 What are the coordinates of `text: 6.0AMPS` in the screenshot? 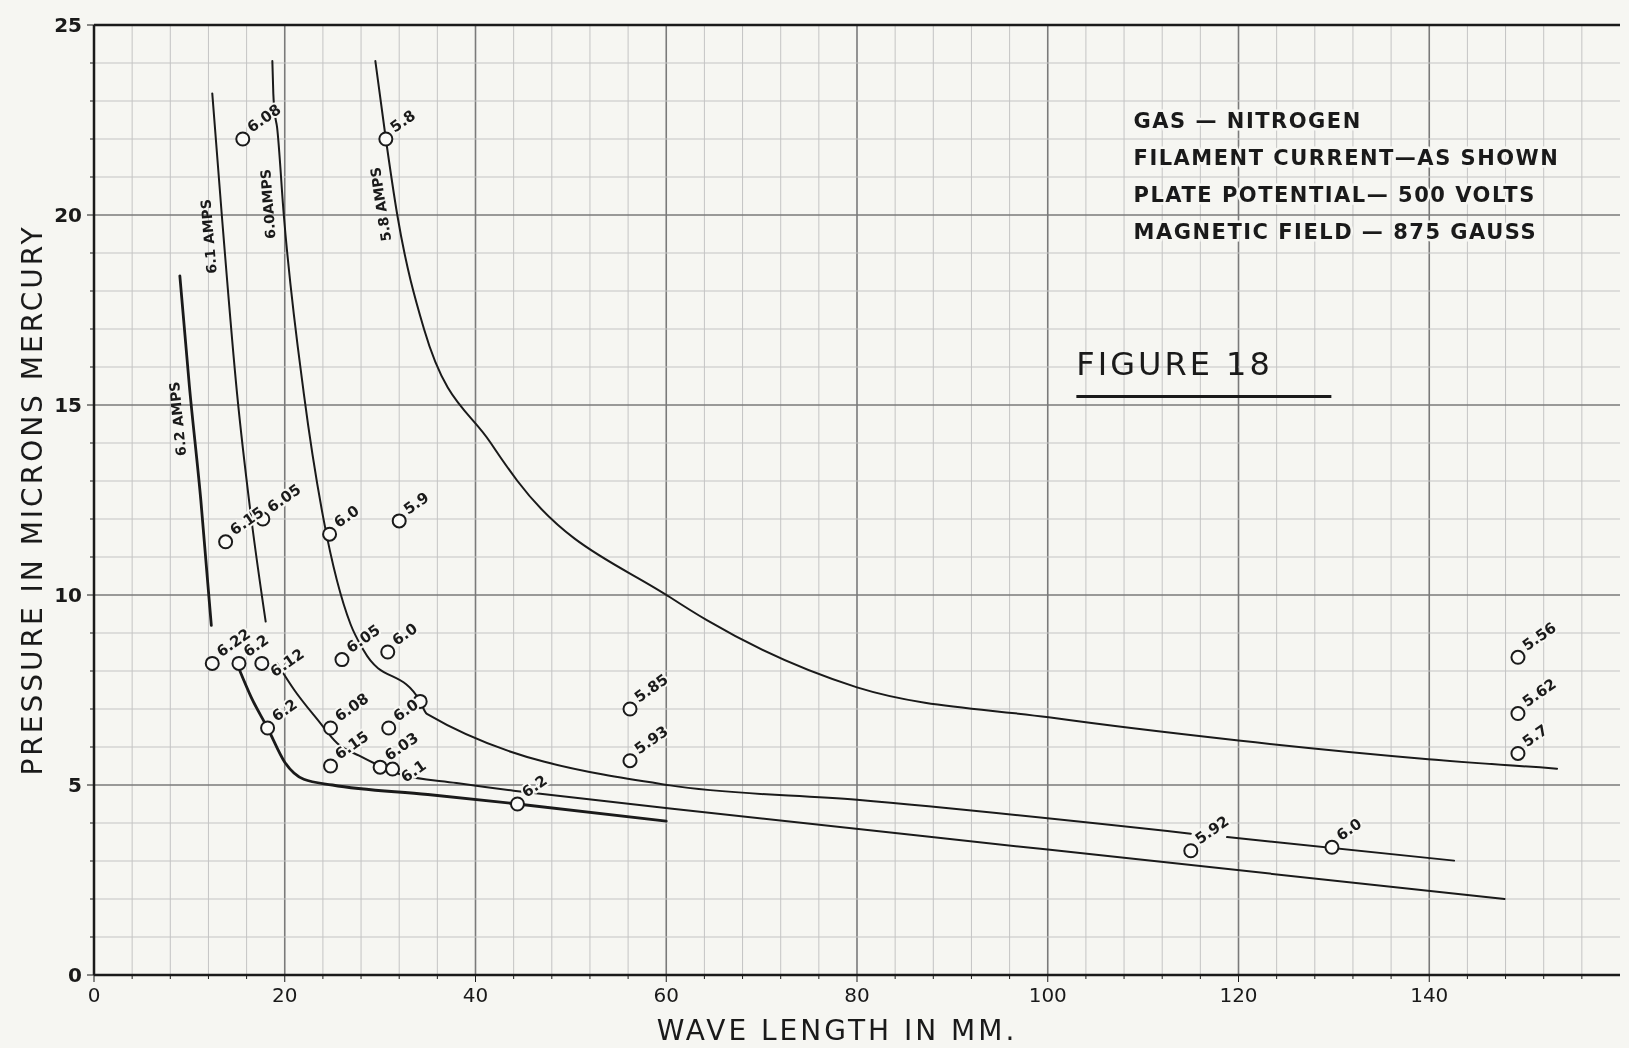 It's located at (268, 204).